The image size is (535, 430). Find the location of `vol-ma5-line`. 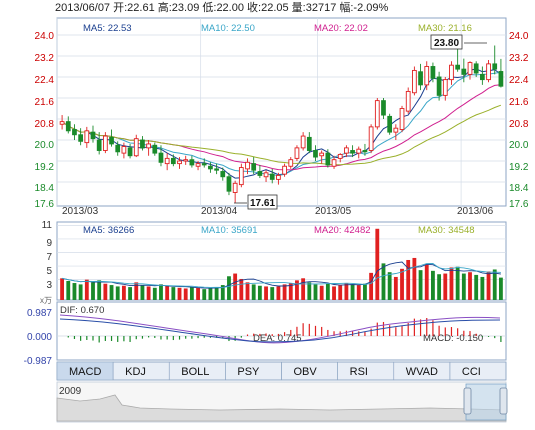

vol-ma5-line is located at coordinates (281, 275).